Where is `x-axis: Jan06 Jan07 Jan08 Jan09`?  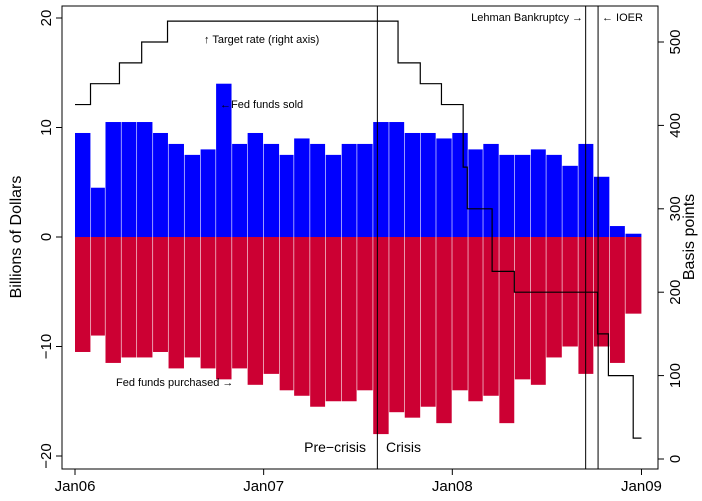 x-axis: Jan06 Jan07 Jan08 Jan09 is located at coordinates (358, 481).